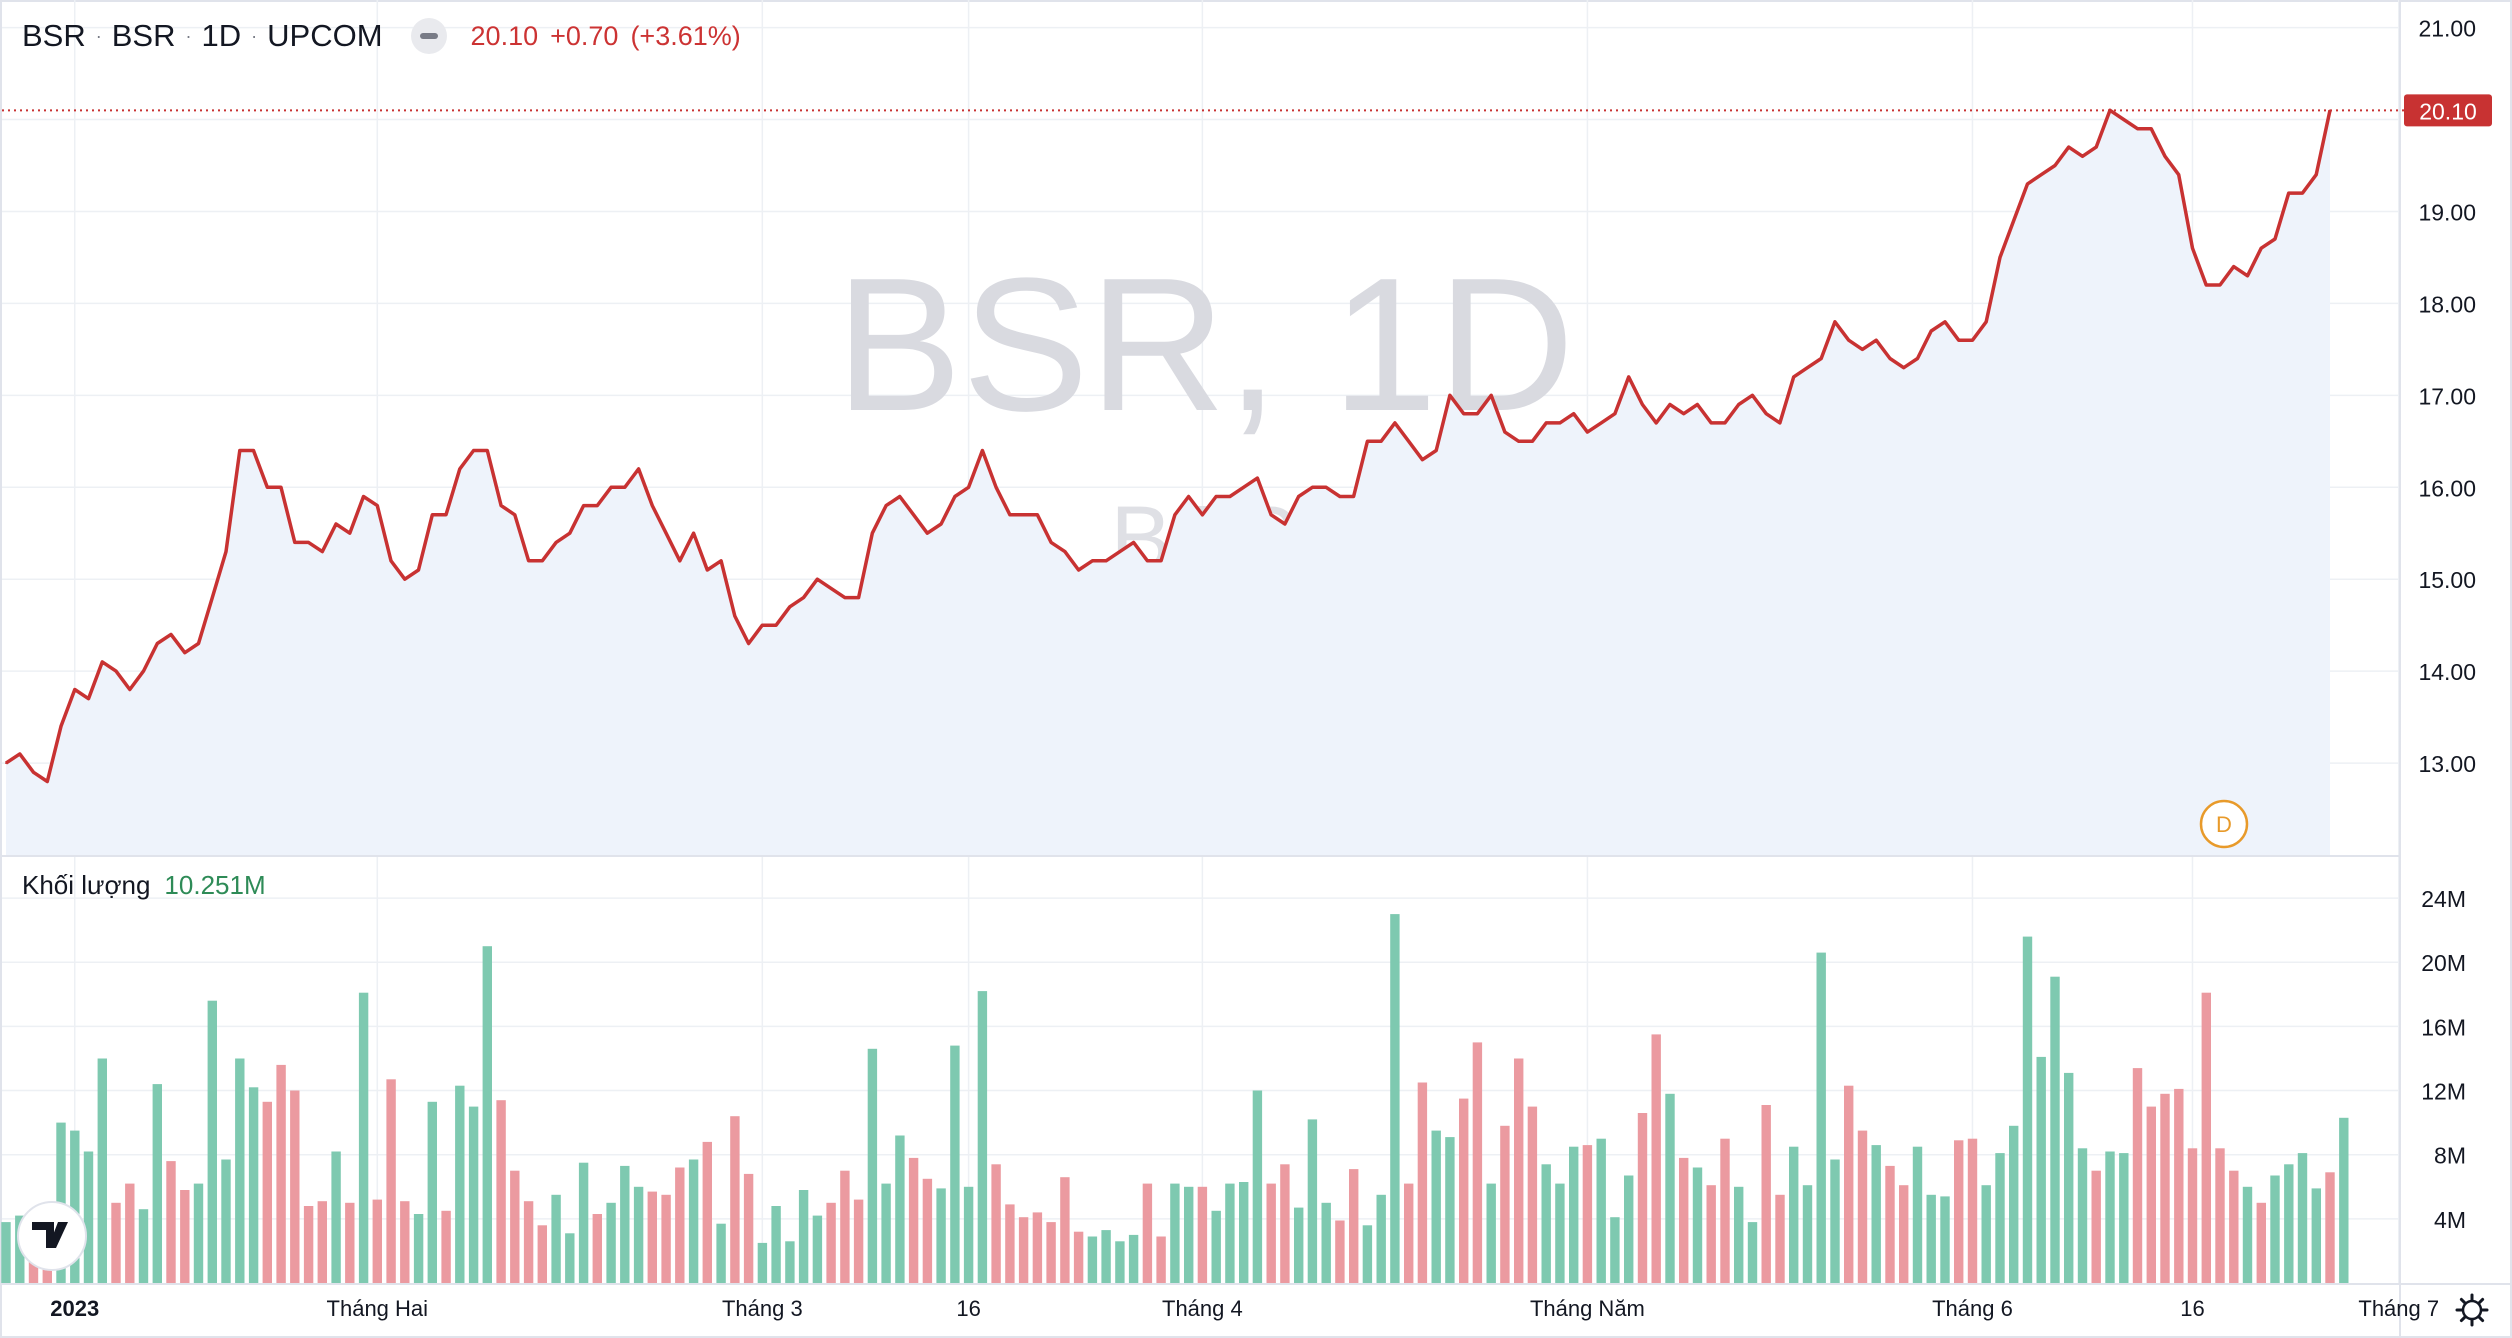 Image resolution: width=2512 pixels, height=1338 pixels. I want to click on gear-icon, so click(2472, 1310).